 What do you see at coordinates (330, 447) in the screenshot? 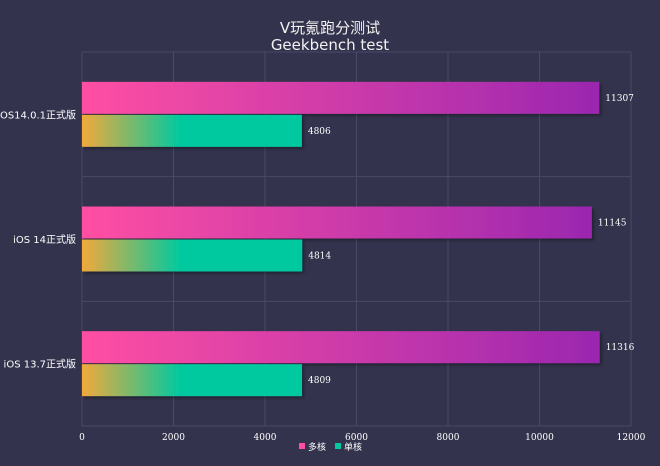
I see `legend: 多核 单核` at bounding box center [330, 447].